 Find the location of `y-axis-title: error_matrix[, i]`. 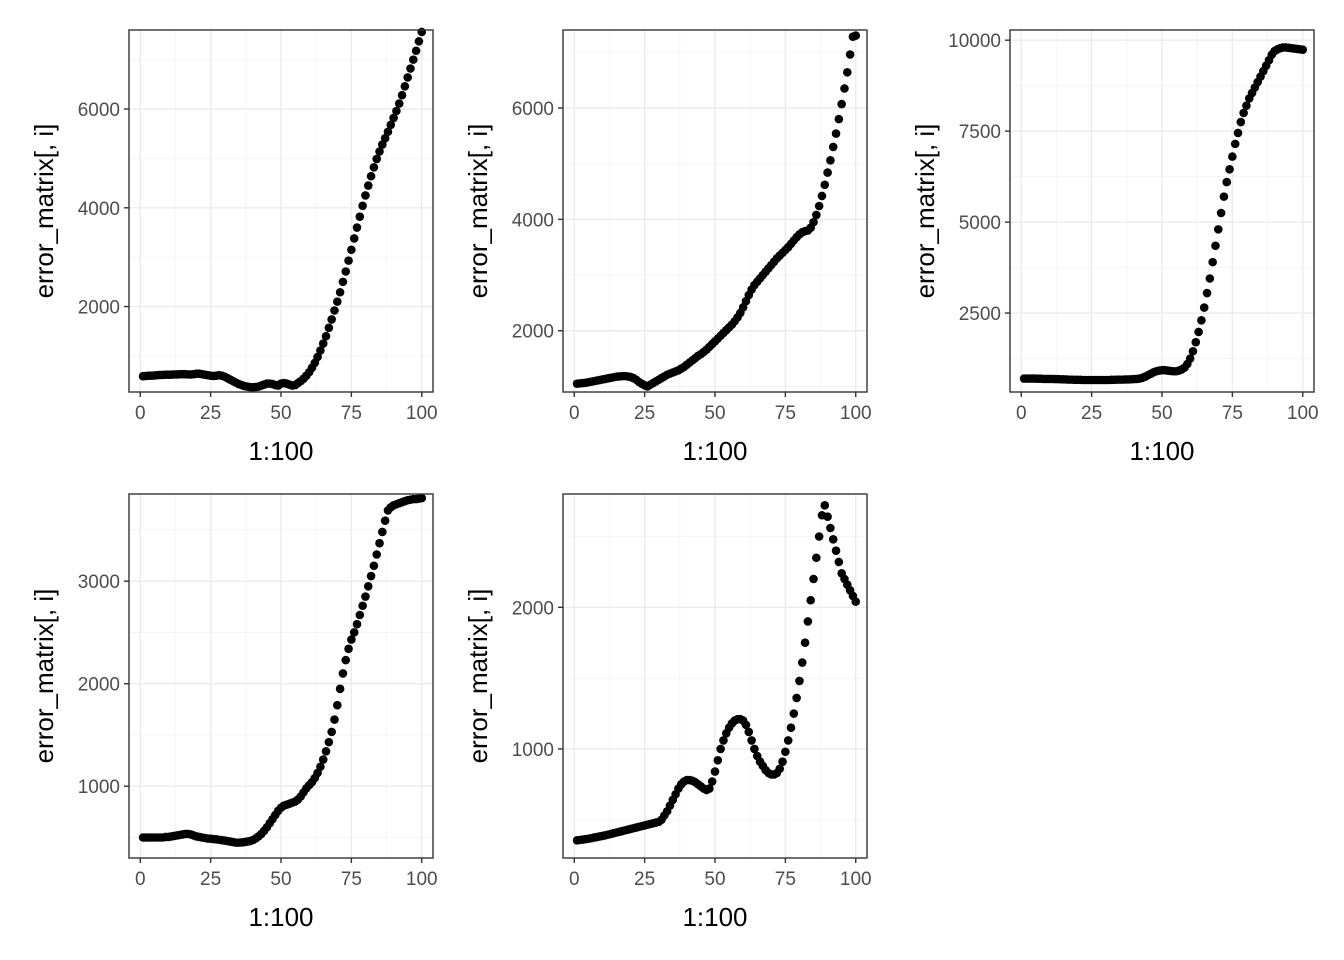

y-axis-title: error_matrix[, i] is located at coordinates (478, 211).